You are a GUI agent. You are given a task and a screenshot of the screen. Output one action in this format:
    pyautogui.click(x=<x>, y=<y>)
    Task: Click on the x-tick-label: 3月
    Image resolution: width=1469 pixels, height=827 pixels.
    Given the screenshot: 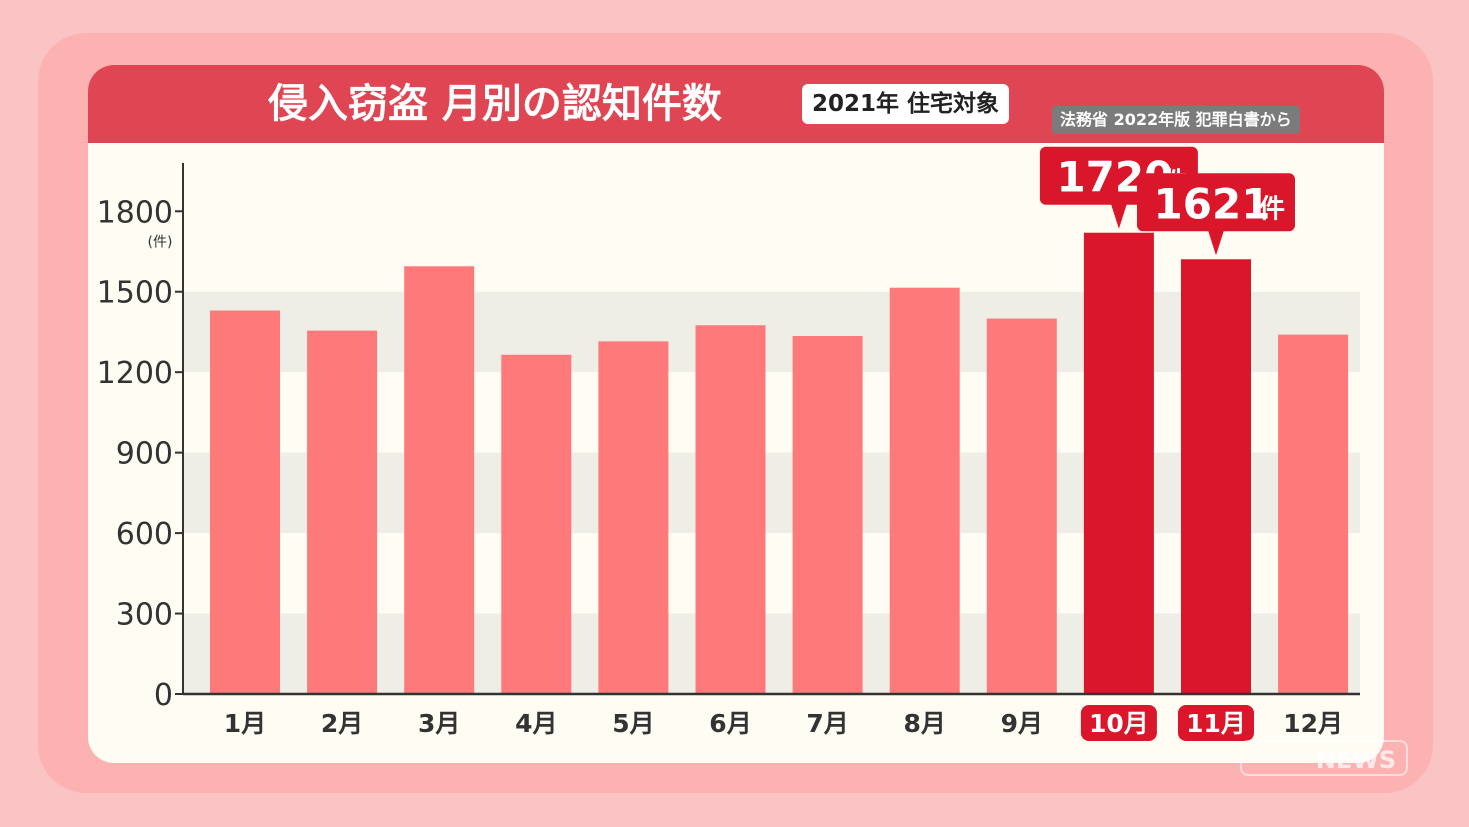 What is the action you would take?
    pyautogui.click(x=439, y=723)
    